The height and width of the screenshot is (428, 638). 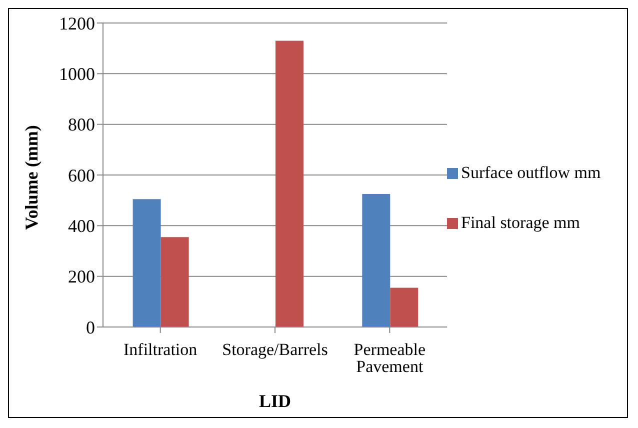 What do you see at coordinates (161, 350) in the screenshot?
I see `x-tick-label: Infiltration` at bounding box center [161, 350].